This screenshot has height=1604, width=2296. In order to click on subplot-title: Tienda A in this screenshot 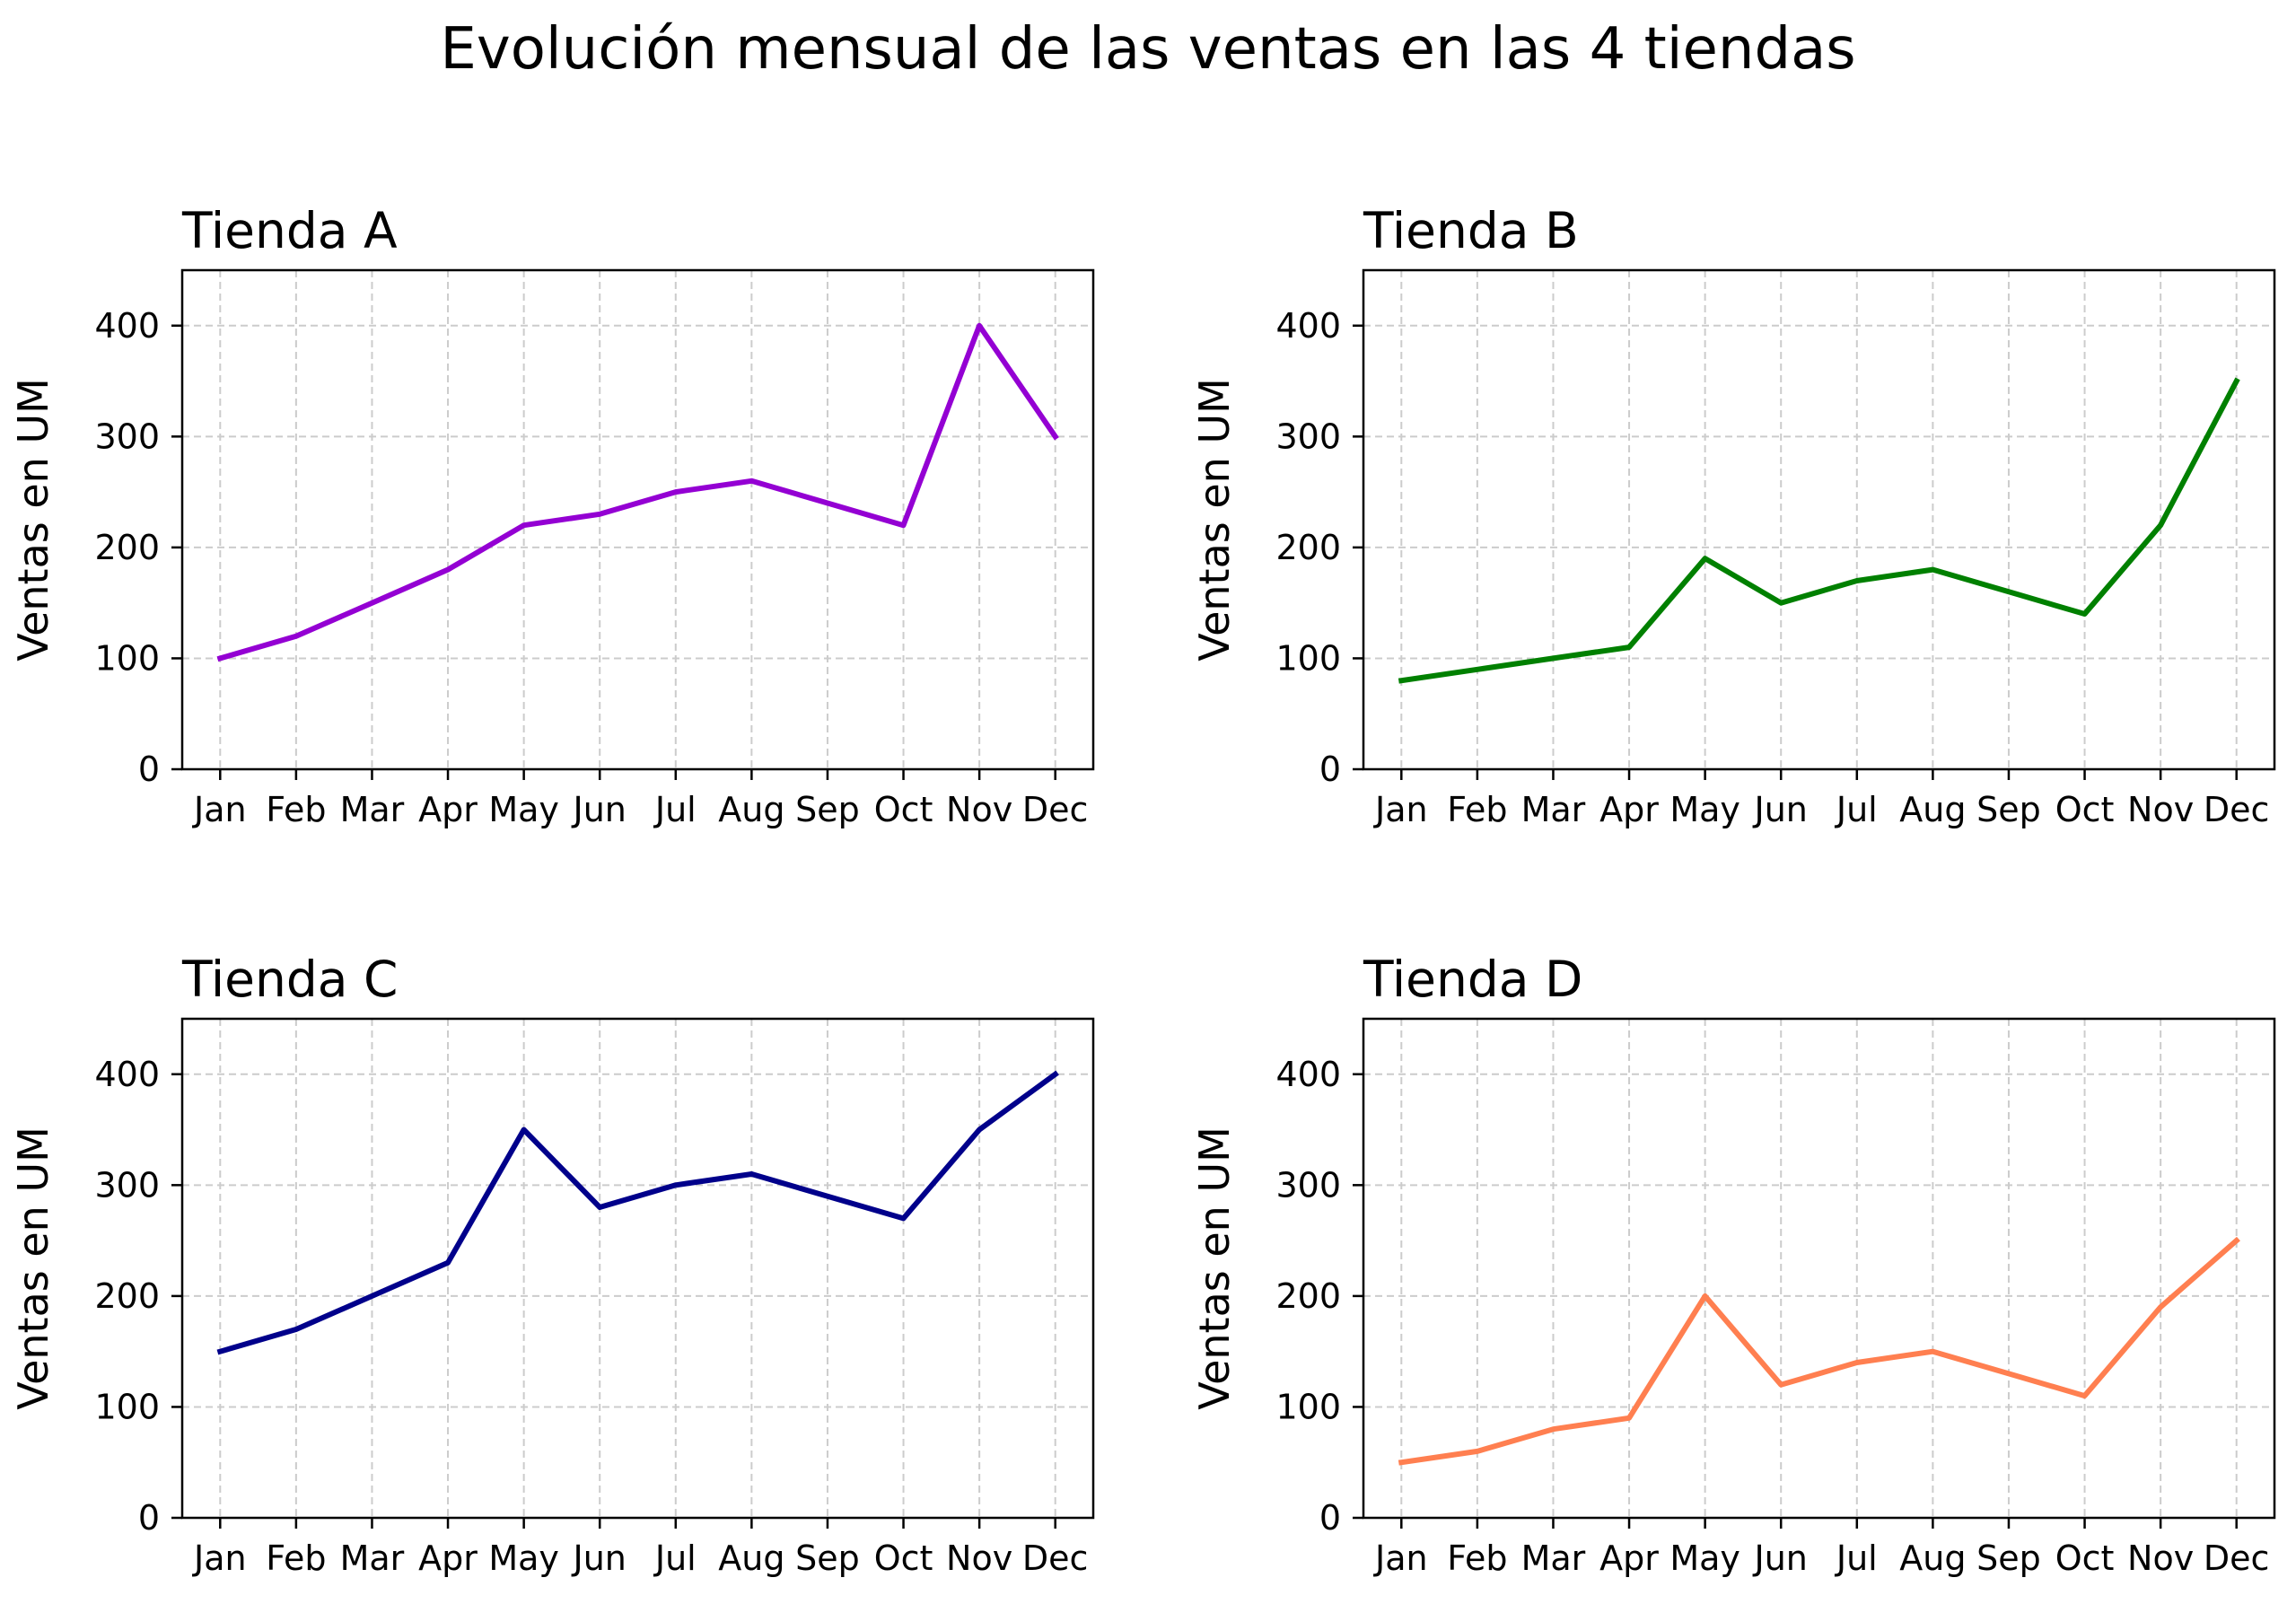, I will do `click(289, 230)`.